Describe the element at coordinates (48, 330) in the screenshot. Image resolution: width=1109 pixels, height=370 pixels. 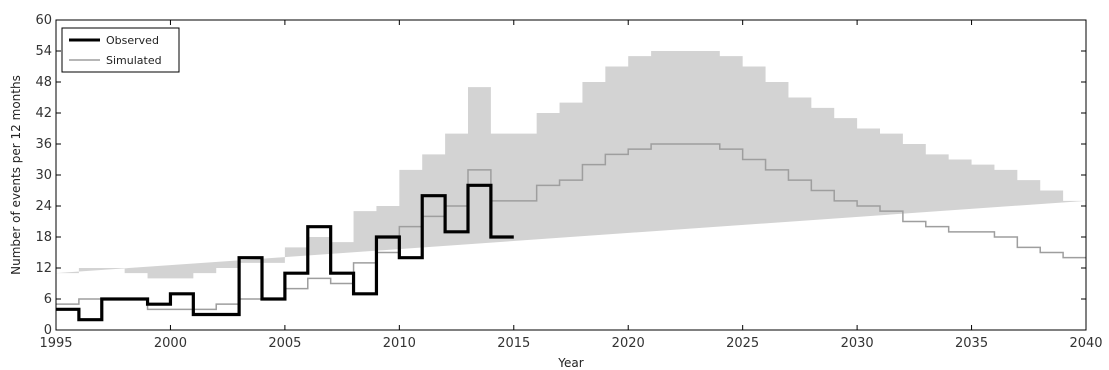
I see `y-tick-label: 0` at that location.